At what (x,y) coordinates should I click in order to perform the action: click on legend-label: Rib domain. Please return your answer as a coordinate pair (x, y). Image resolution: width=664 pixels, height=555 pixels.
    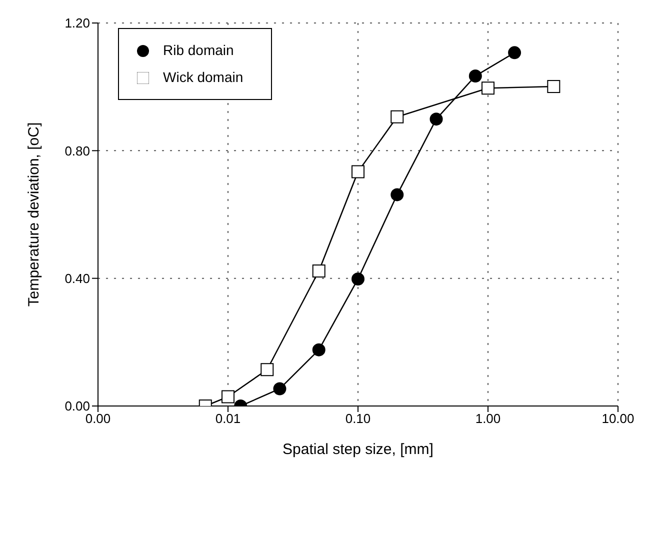
    Looking at the image, I should click on (198, 50).